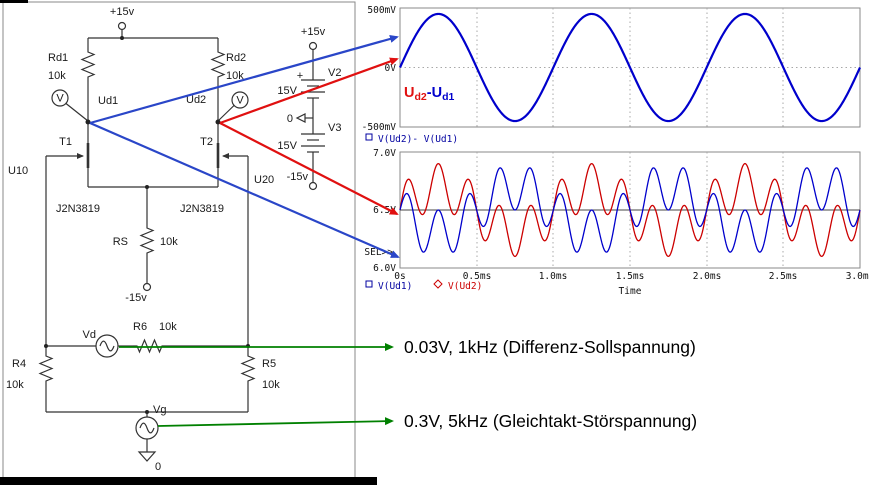 This screenshot has height=485, width=869. Describe the element at coordinates (438, 284) in the screenshot. I see `legend-diamond-marker-icon` at that location.